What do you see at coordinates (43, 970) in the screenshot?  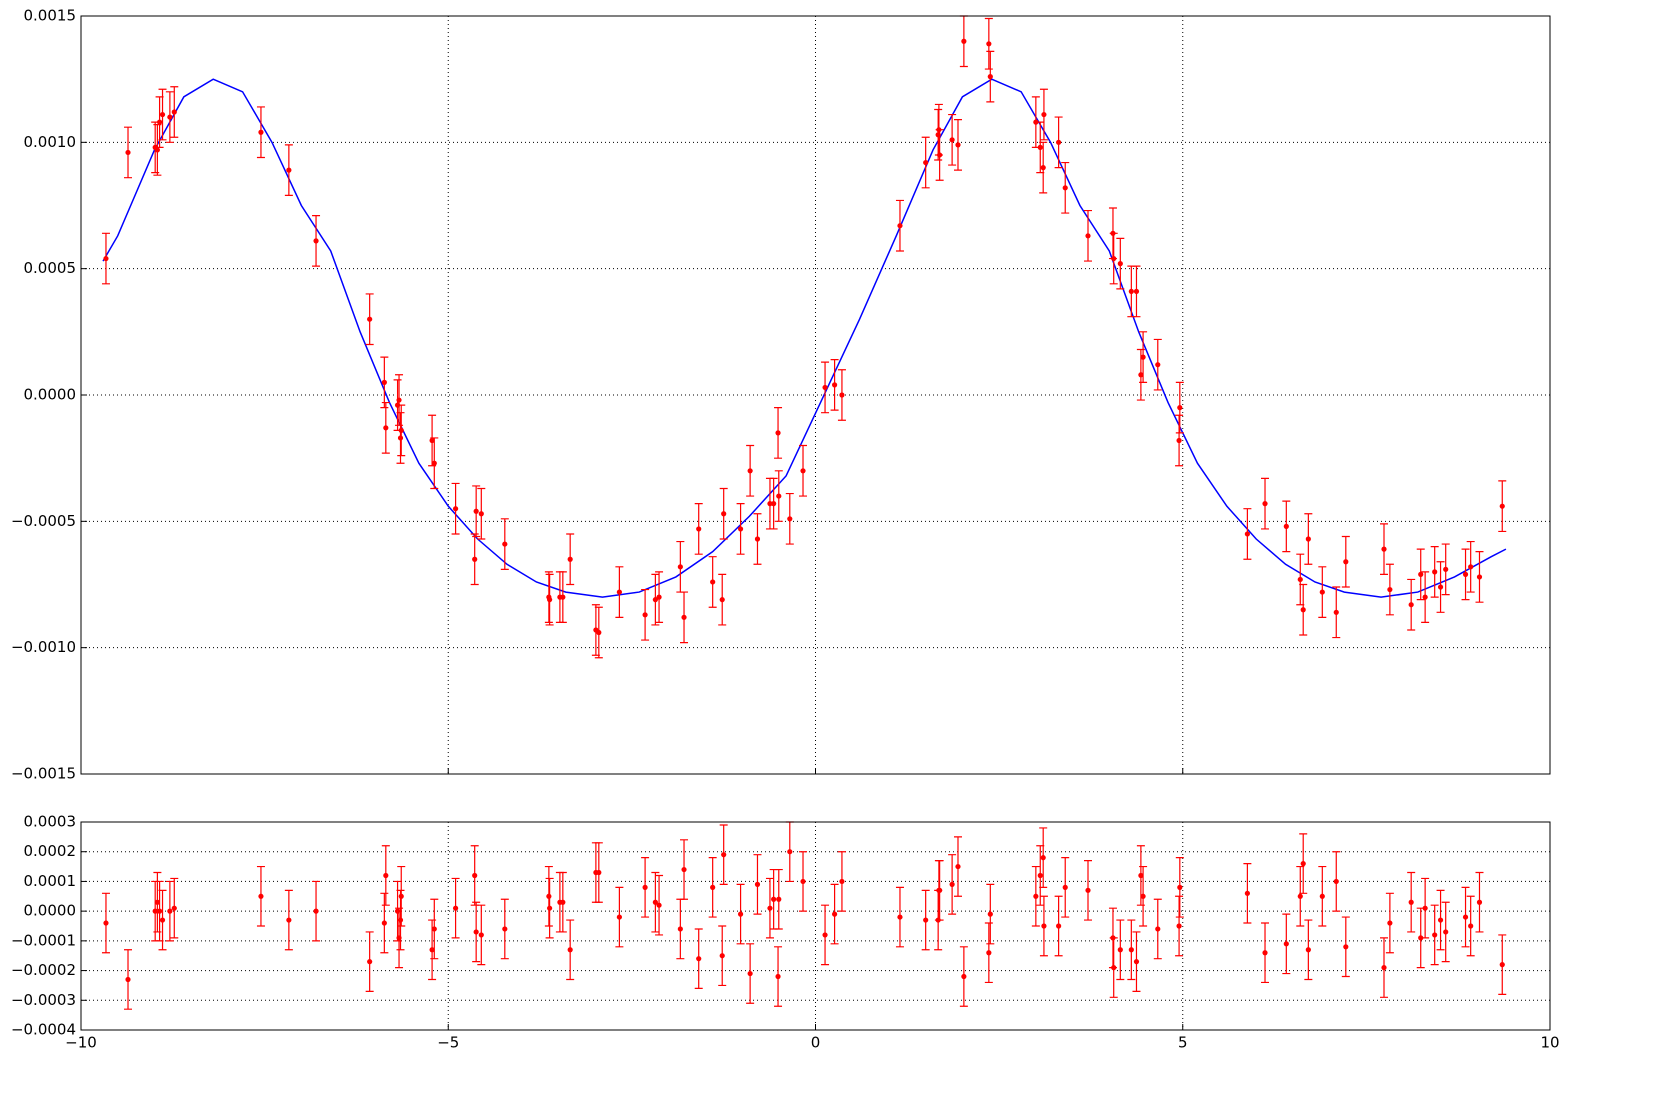 I see `y-tick-label: −0.0002` at bounding box center [43, 970].